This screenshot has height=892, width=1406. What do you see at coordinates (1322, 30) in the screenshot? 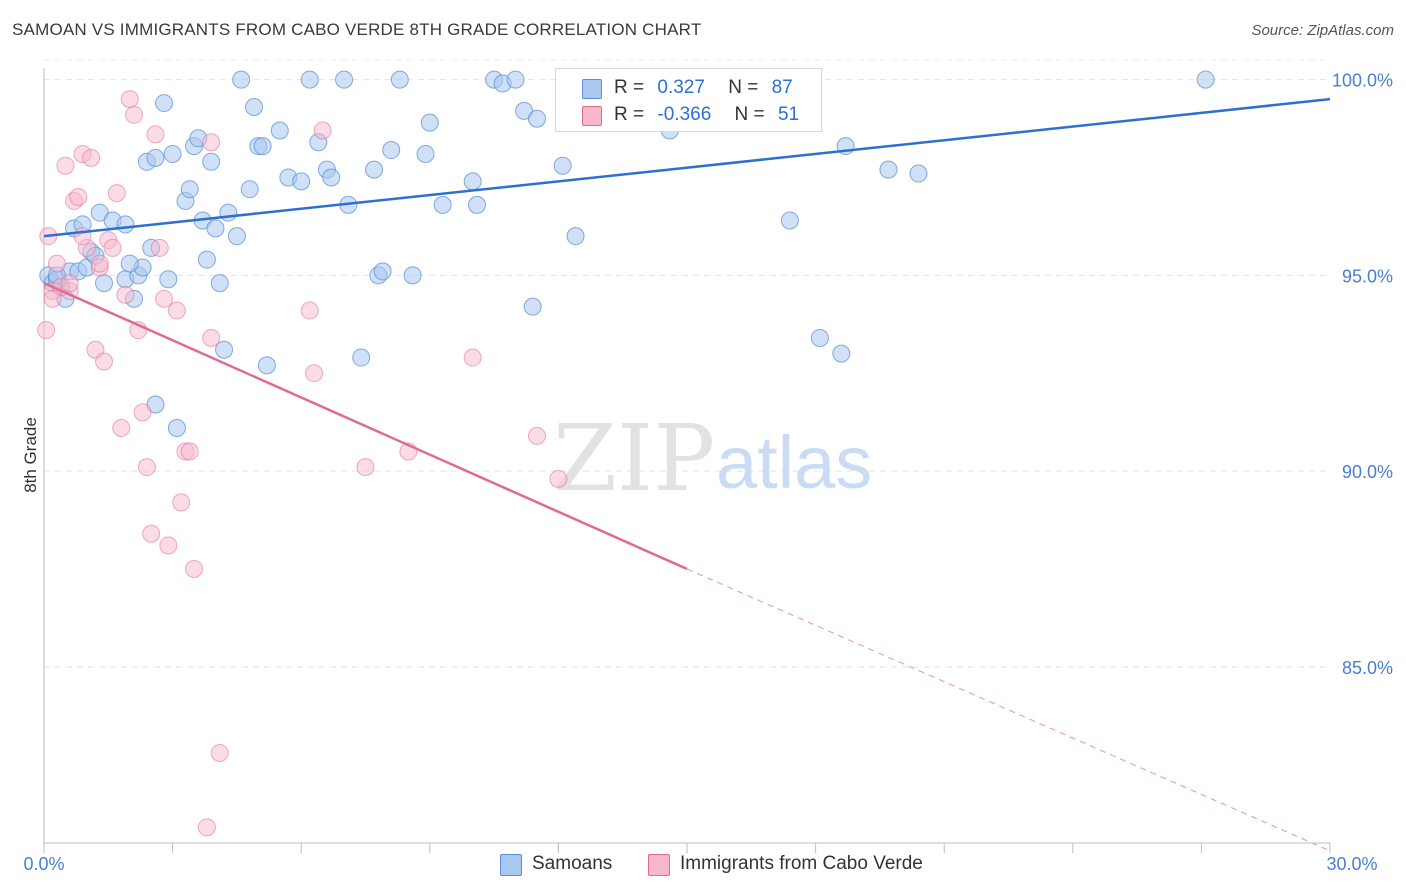
I see `source-label: Source: ZipAtlas.com` at bounding box center [1322, 30].